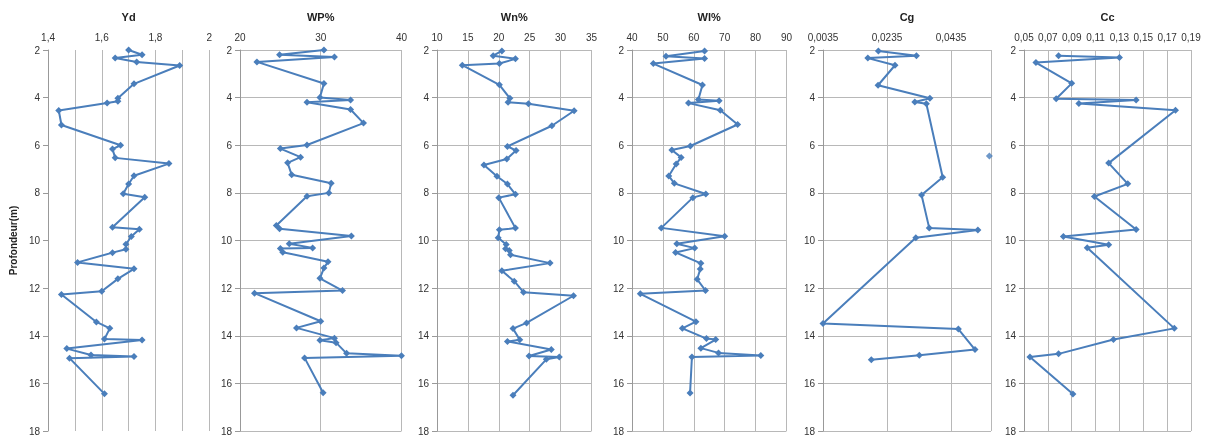  Describe the element at coordinates (1071, 37) in the screenshot. I see `x-tick-label: 0,09` at that location.